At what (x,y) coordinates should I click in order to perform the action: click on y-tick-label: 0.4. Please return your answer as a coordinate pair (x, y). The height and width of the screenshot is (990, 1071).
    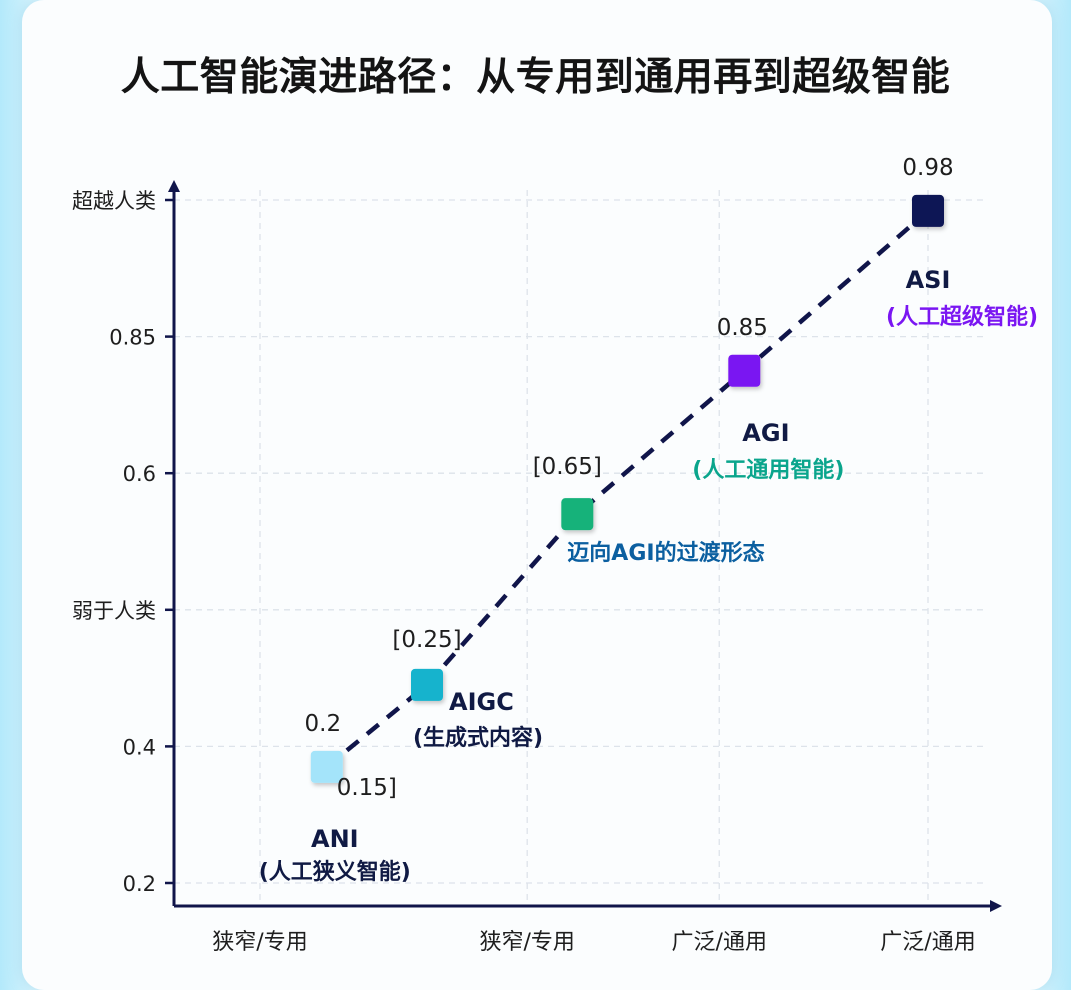
    Looking at the image, I should click on (139, 747).